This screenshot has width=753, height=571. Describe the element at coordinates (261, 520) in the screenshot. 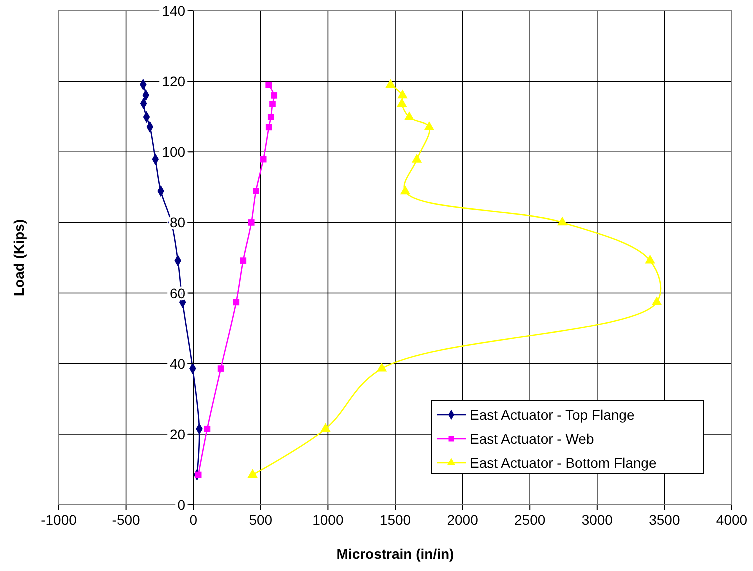

I see `x-tick-label: 500` at that location.